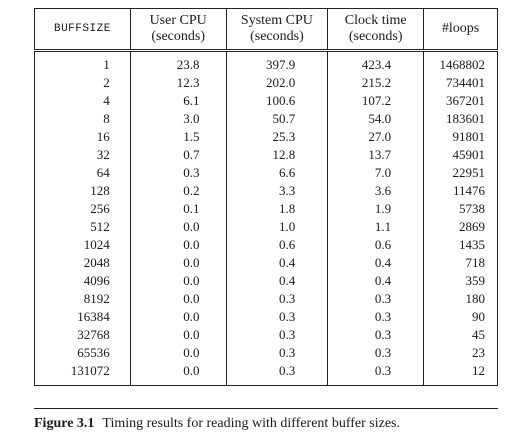 The image size is (520, 440). What do you see at coordinates (475, 280) in the screenshot?
I see `cell-loops: 359` at bounding box center [475, 280].